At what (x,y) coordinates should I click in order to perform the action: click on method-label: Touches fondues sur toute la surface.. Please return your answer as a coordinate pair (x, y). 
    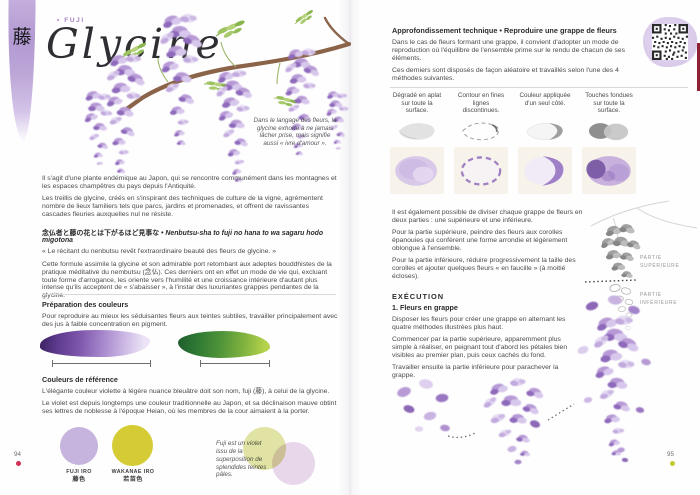
    Looking at the image, I should click on (609, 103).